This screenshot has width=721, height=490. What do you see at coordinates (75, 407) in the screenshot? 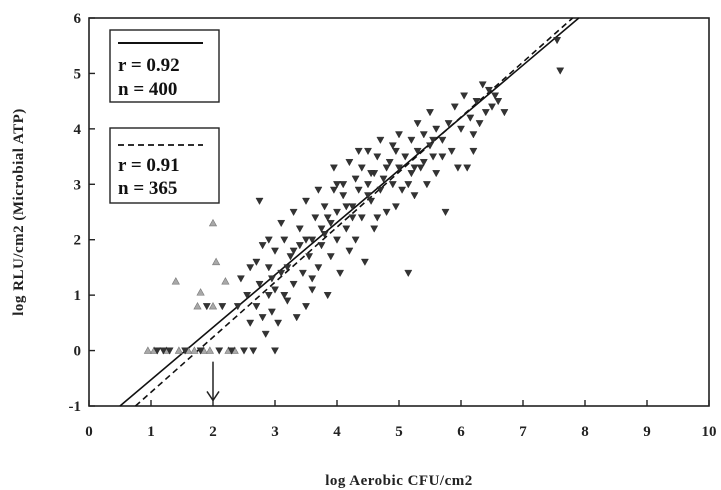
I see `y-tick-label: -1` at bounding box center [75, 407].